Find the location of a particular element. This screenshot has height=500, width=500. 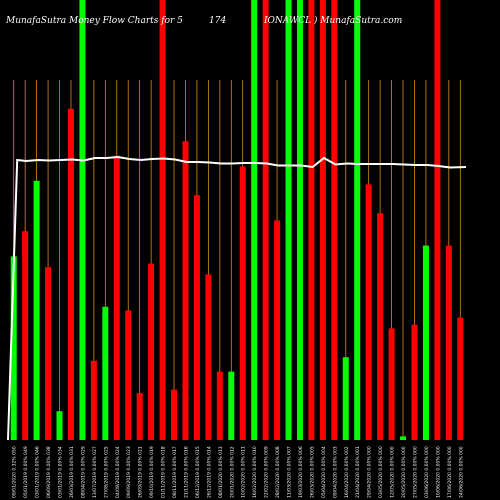

x-tick-label: 19/03/2020 0.00% 006 is located at coordinates (301, 472).